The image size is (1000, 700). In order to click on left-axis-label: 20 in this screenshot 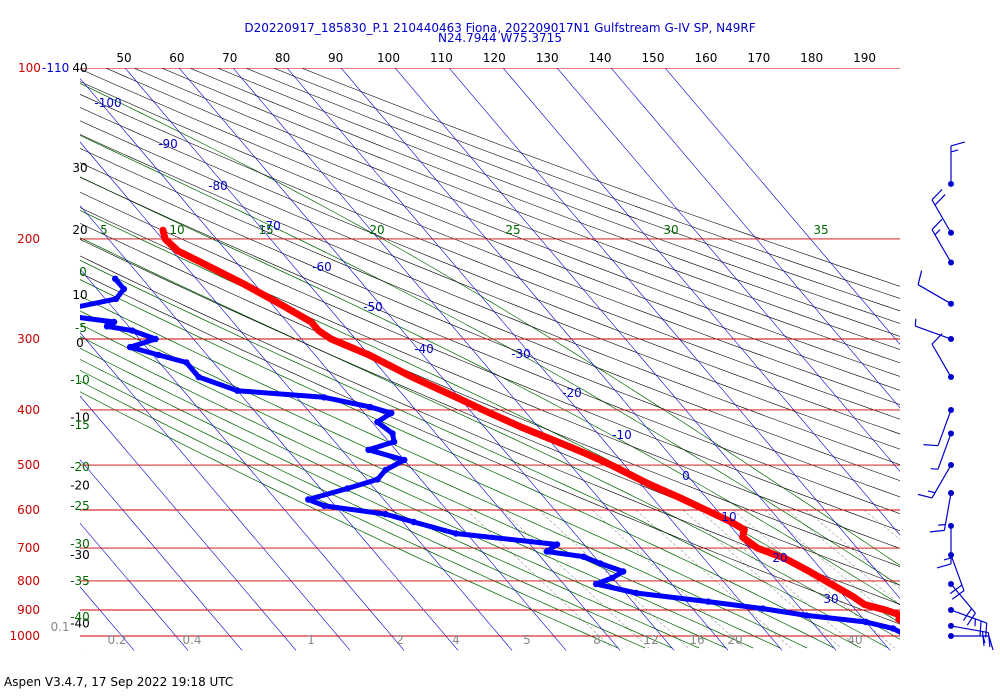, I will do `click(79, 230)`.